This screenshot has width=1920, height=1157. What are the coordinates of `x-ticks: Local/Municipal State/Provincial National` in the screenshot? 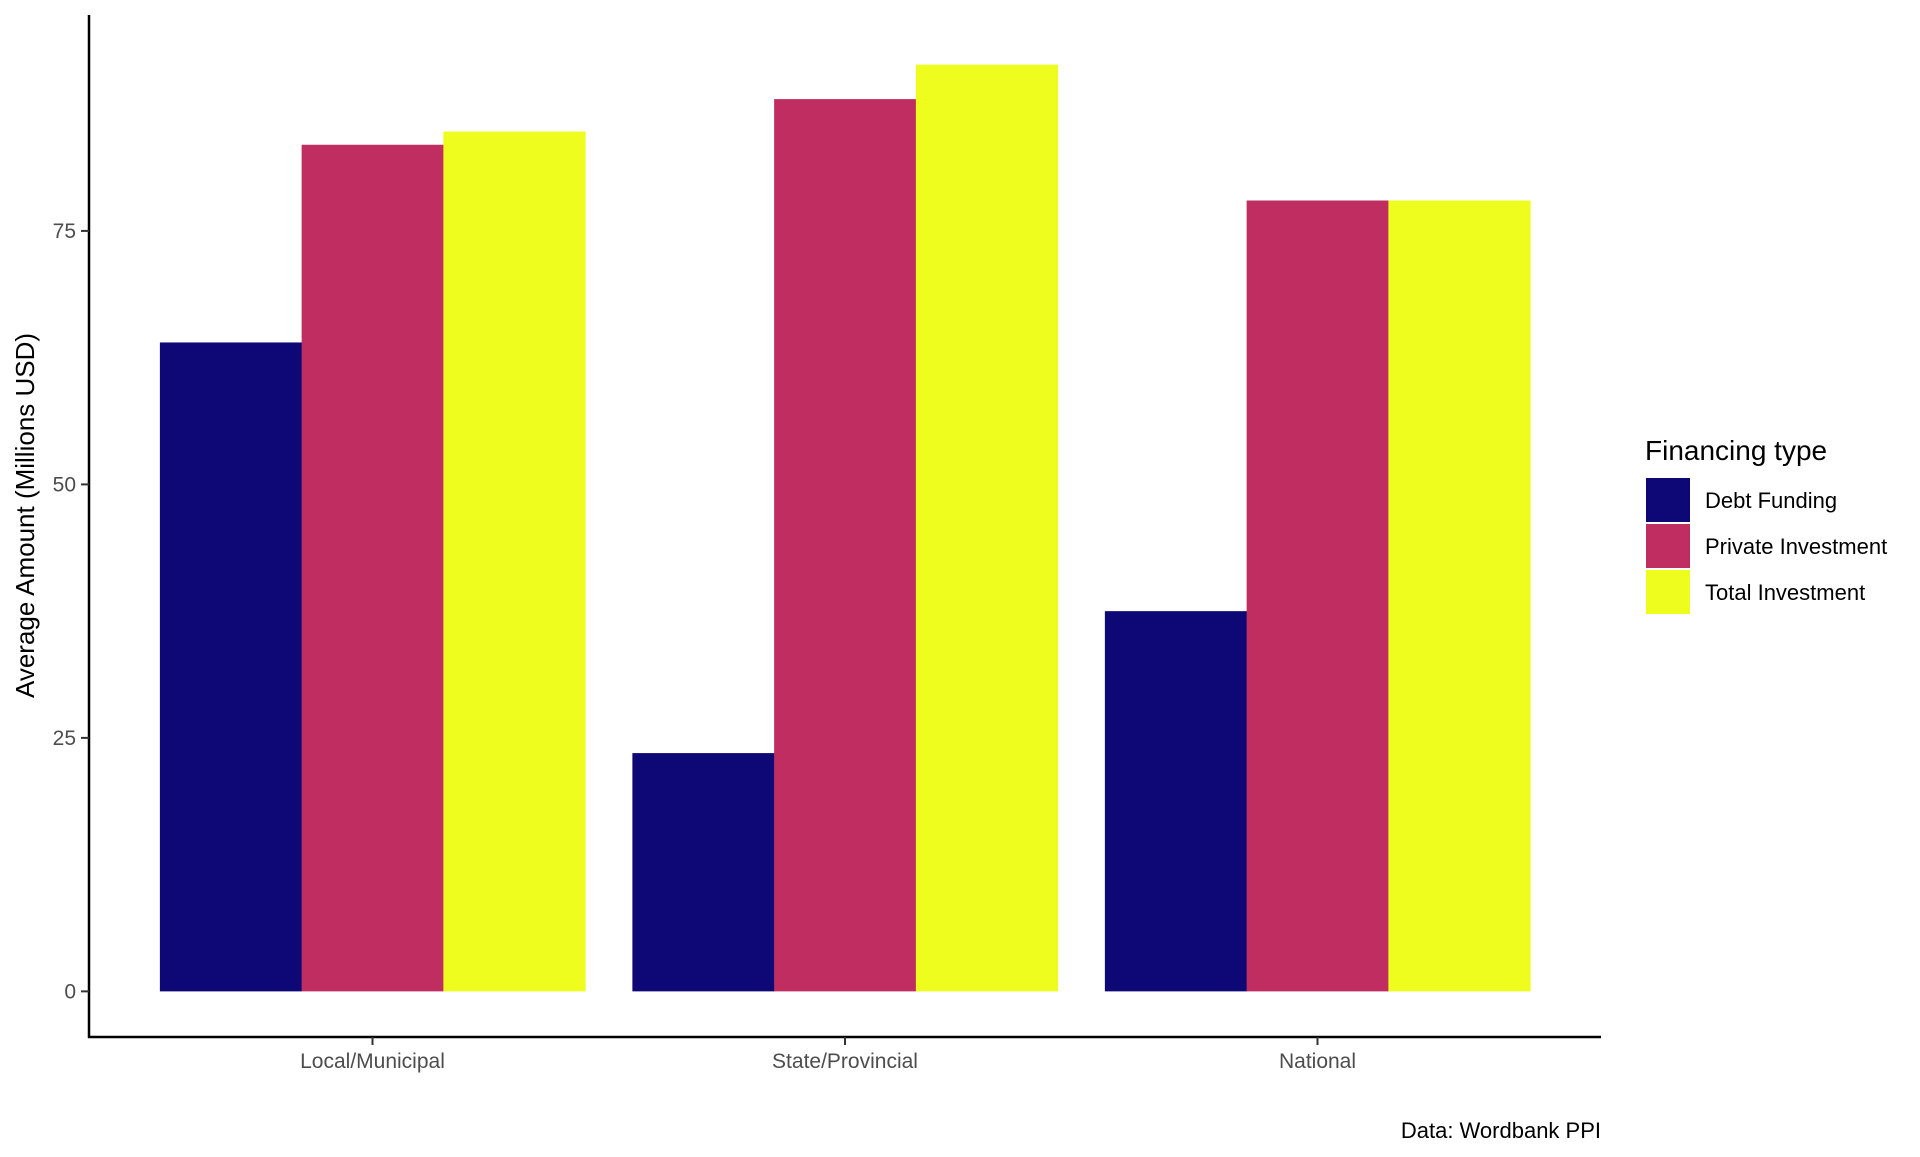 It's located at (828, 1055).